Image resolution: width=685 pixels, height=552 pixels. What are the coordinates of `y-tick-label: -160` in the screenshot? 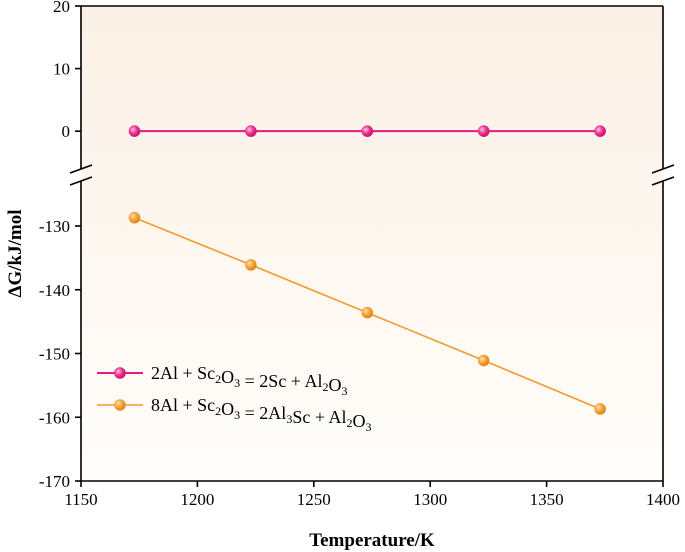 It's located at (54, 417).